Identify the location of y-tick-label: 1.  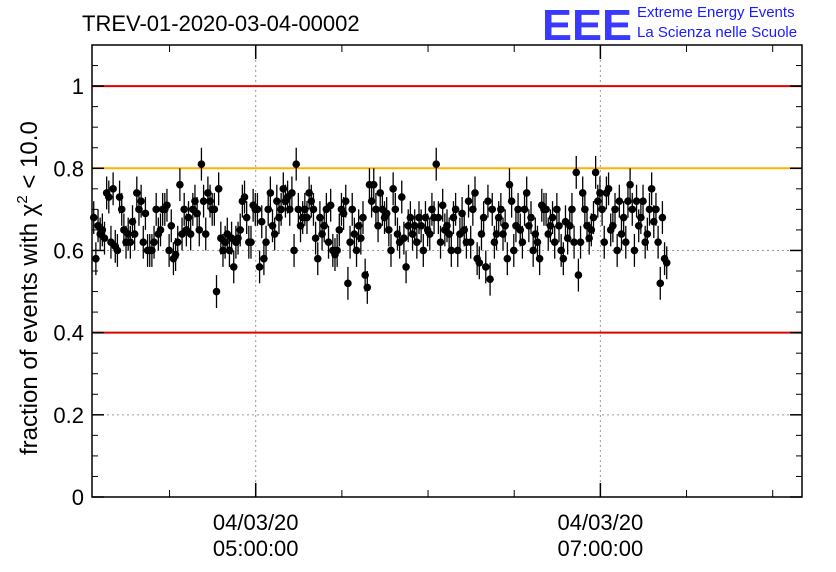
(78, 86).